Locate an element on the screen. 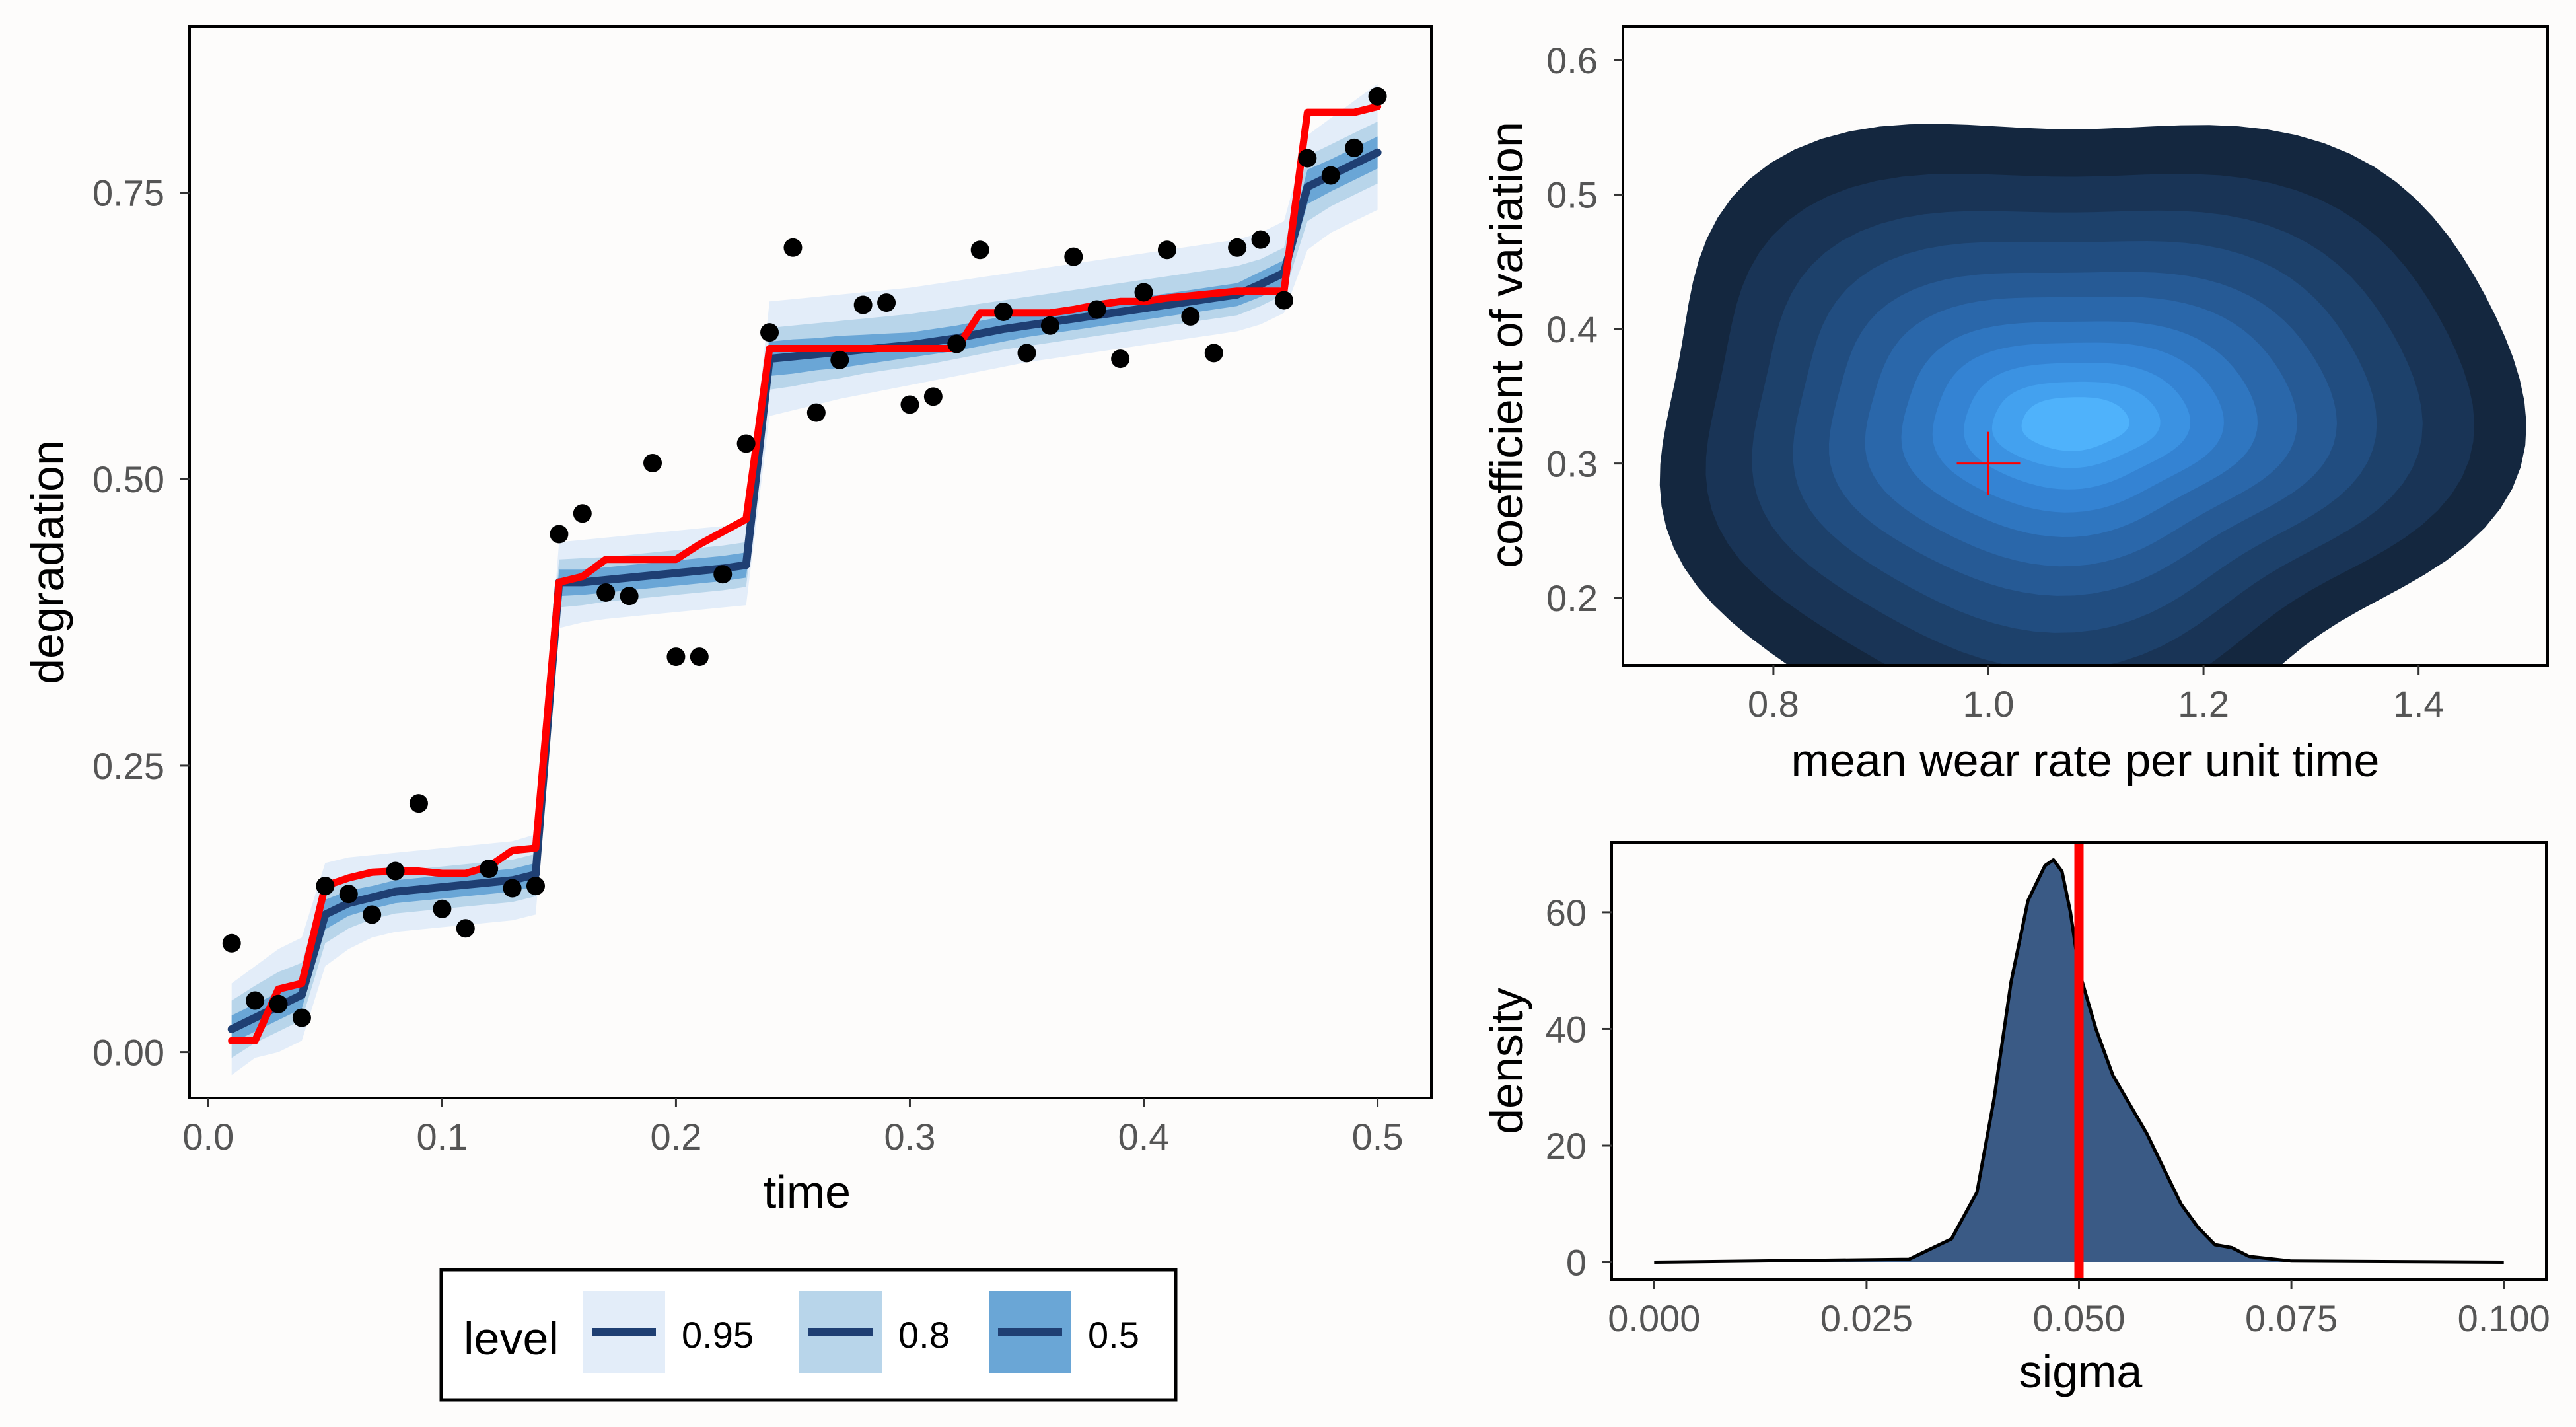 The height and width of the screenshot is (1427, 2576). y-tick-label: 60 is located at coordinates (1566, 912).